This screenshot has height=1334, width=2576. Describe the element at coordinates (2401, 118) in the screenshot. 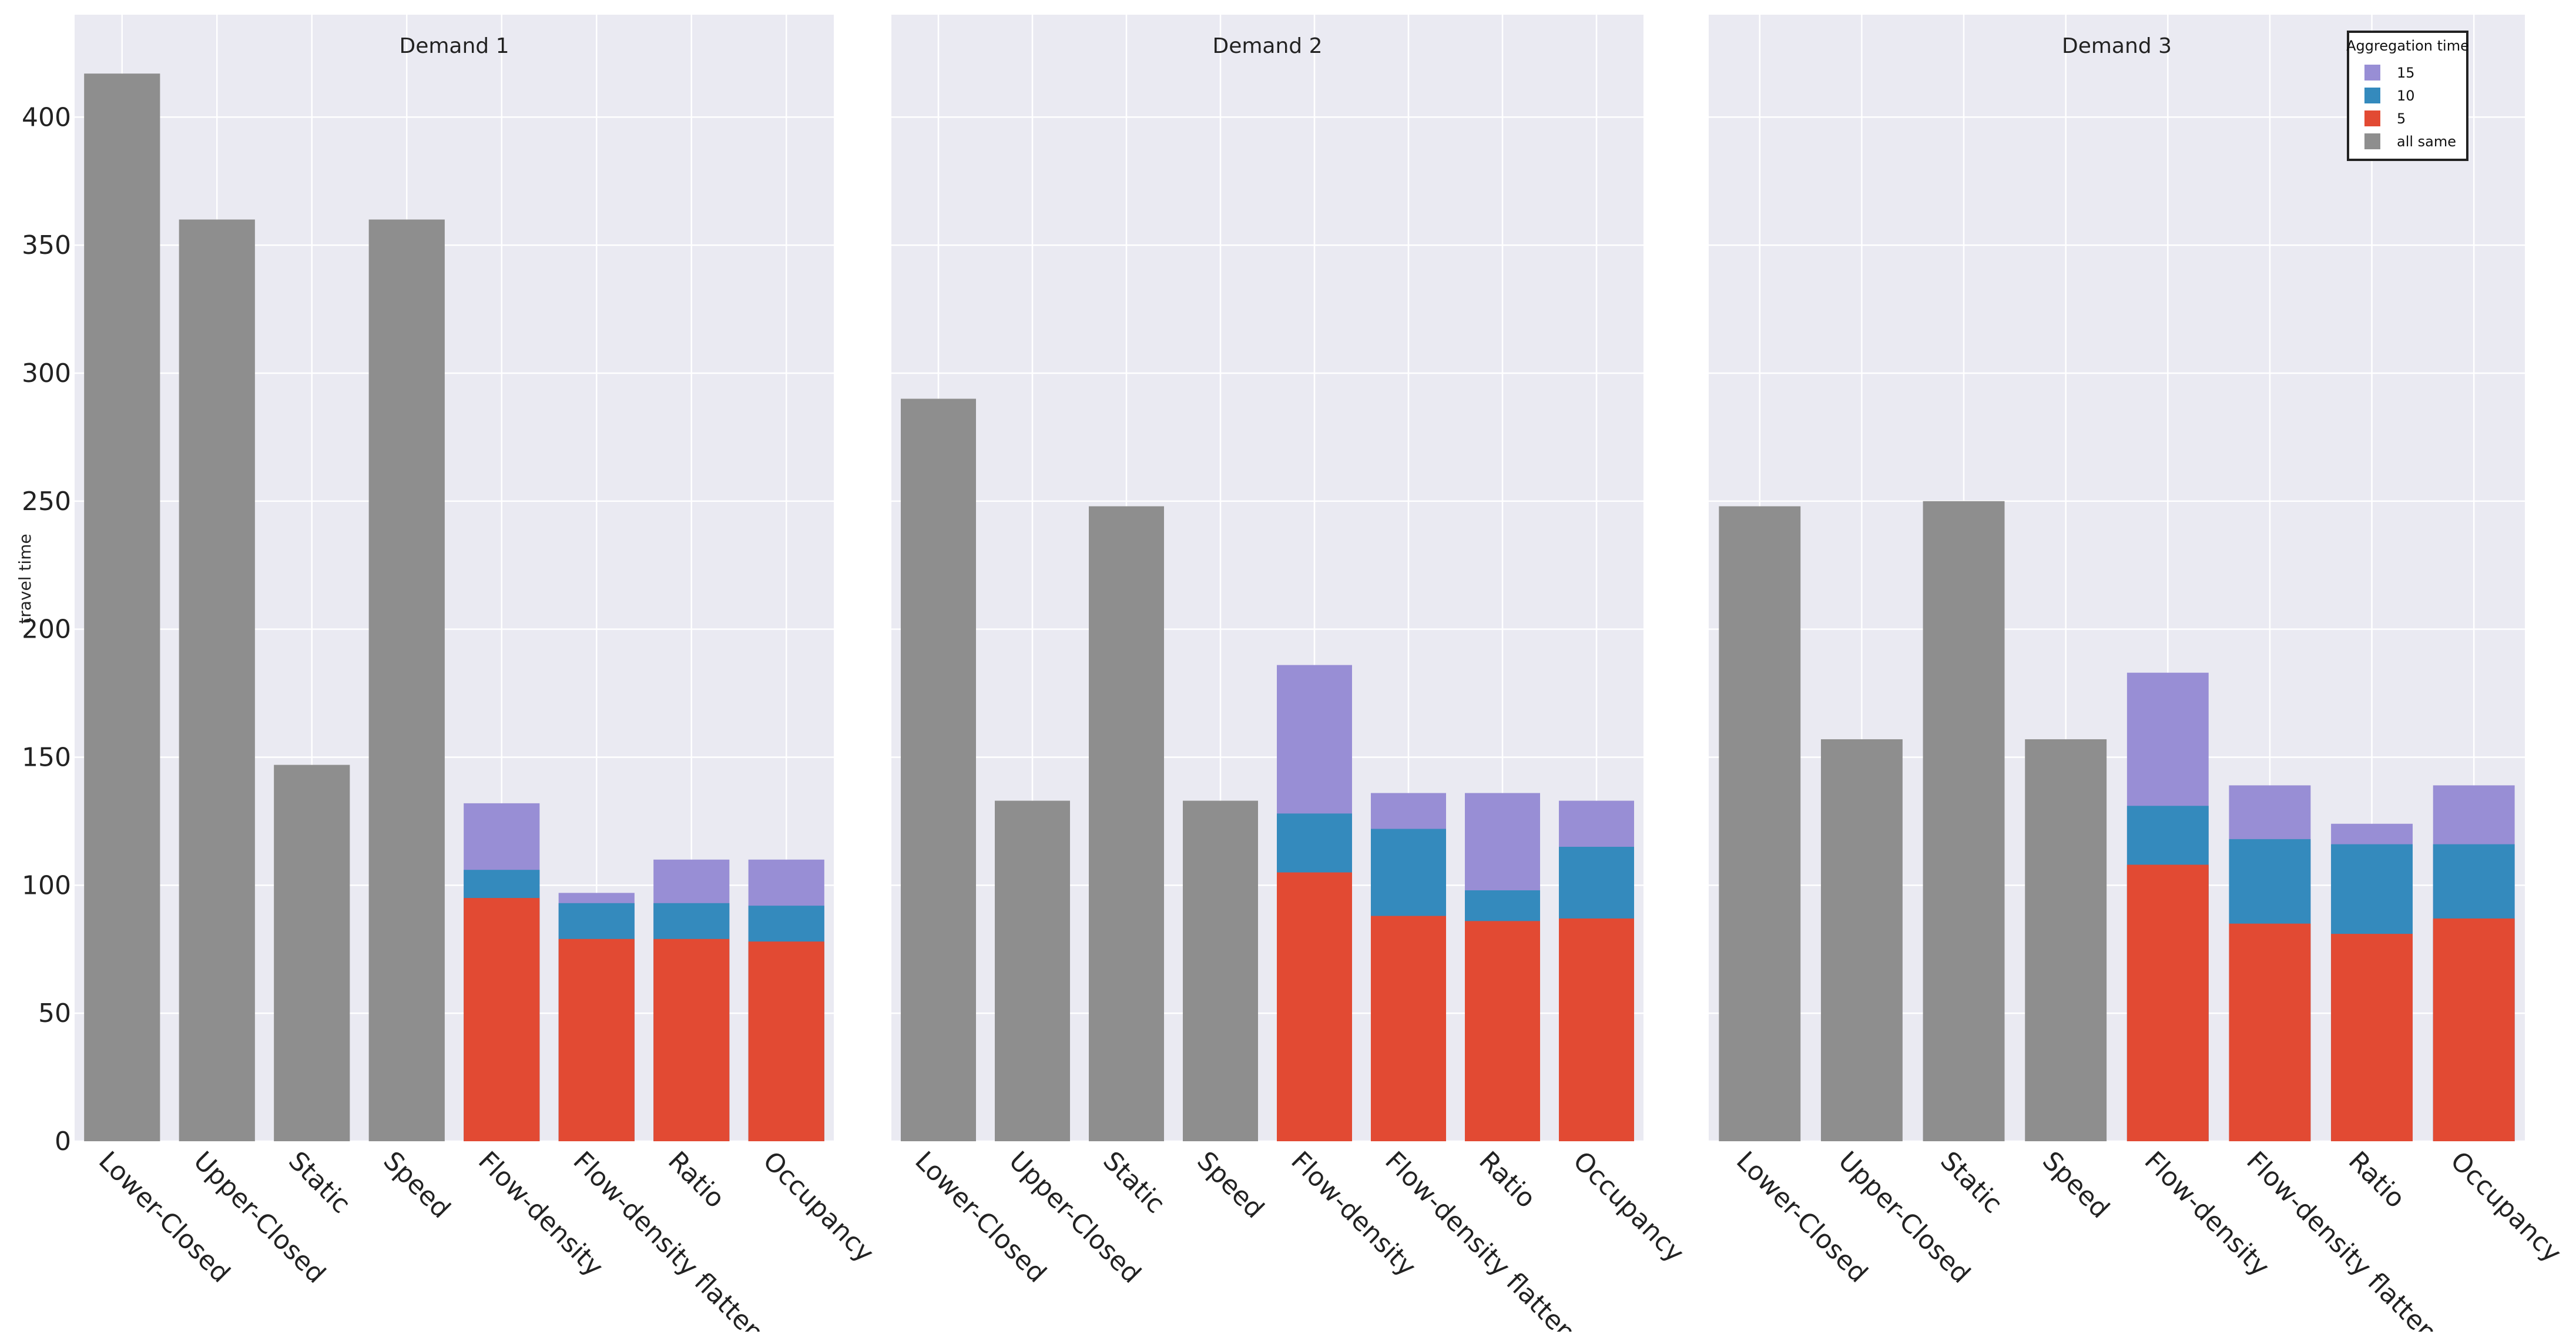

I see `legend-label: 5` at that location.